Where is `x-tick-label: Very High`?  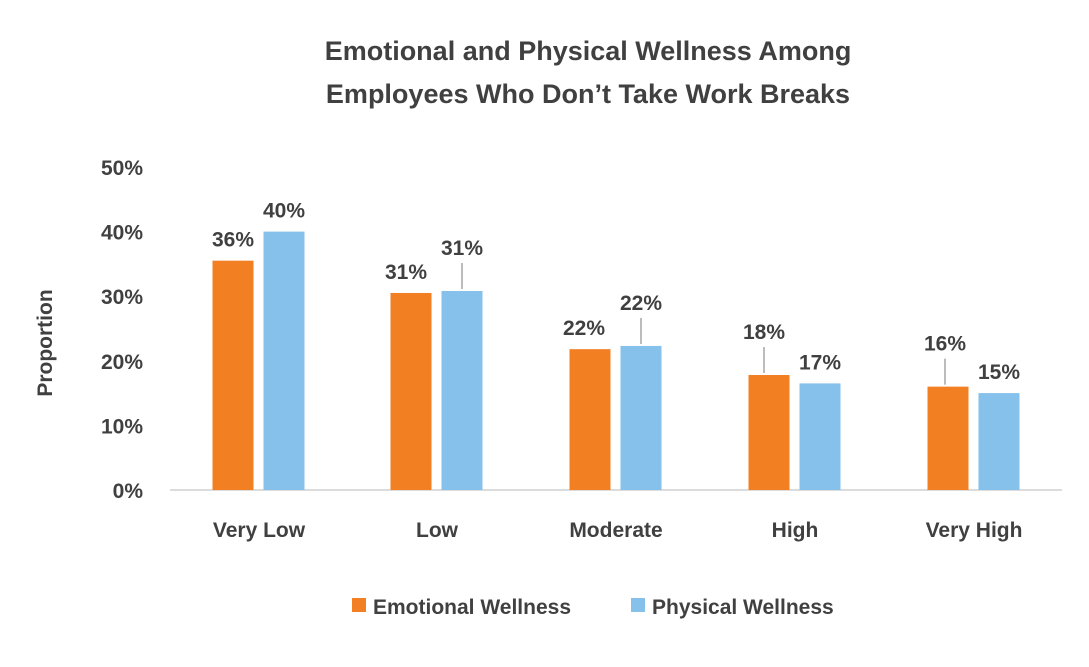 x-tick-label: Very High is located at coordinates (974, 530).